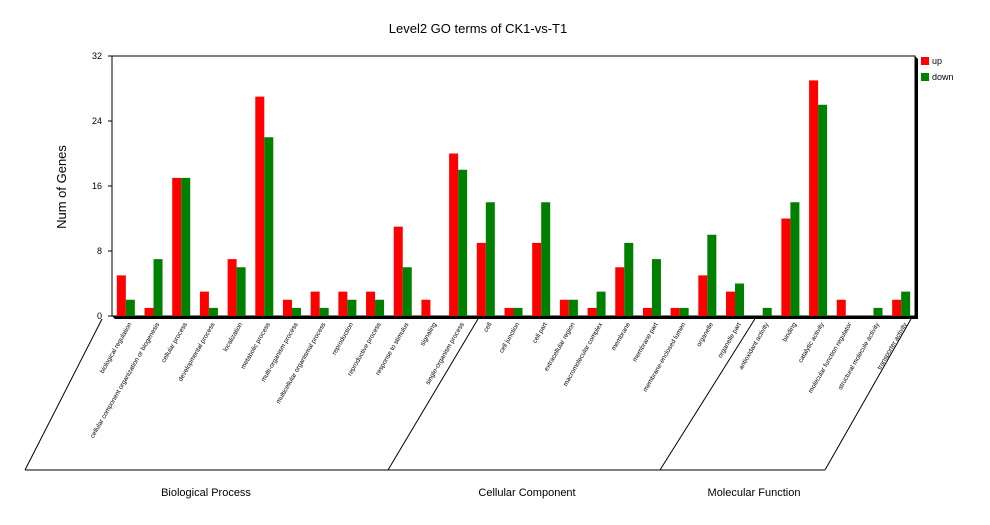 This screenshot has height=525, width=990. What do you see at coordinates (61, 187) in the screenshot?
I see `y-axis-label: Num of Genes` at bounding box center [61, 187].